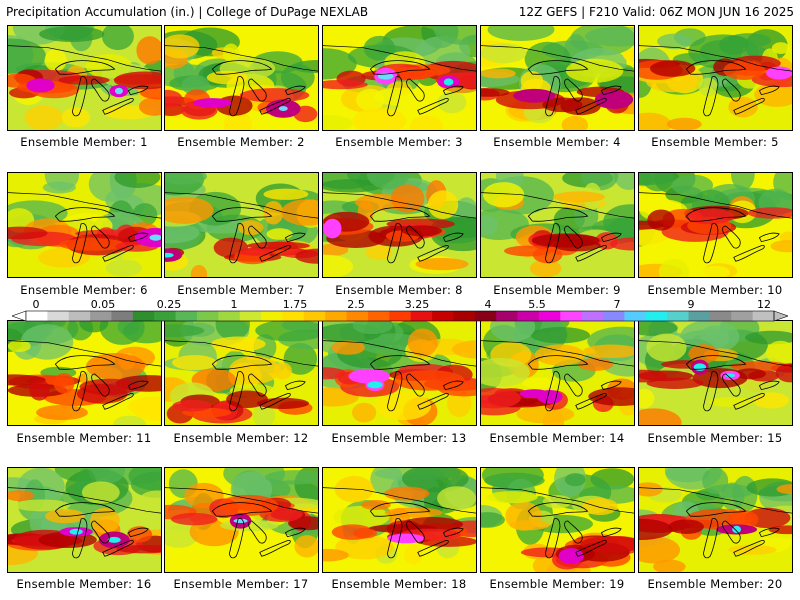 Image resolution: width=800 pixels, height=600 pixels. What do you see at coordinates (764, 304) in the screenshot?
I see `colorbar-tick-label: 12` at bounding box center [764, 304].